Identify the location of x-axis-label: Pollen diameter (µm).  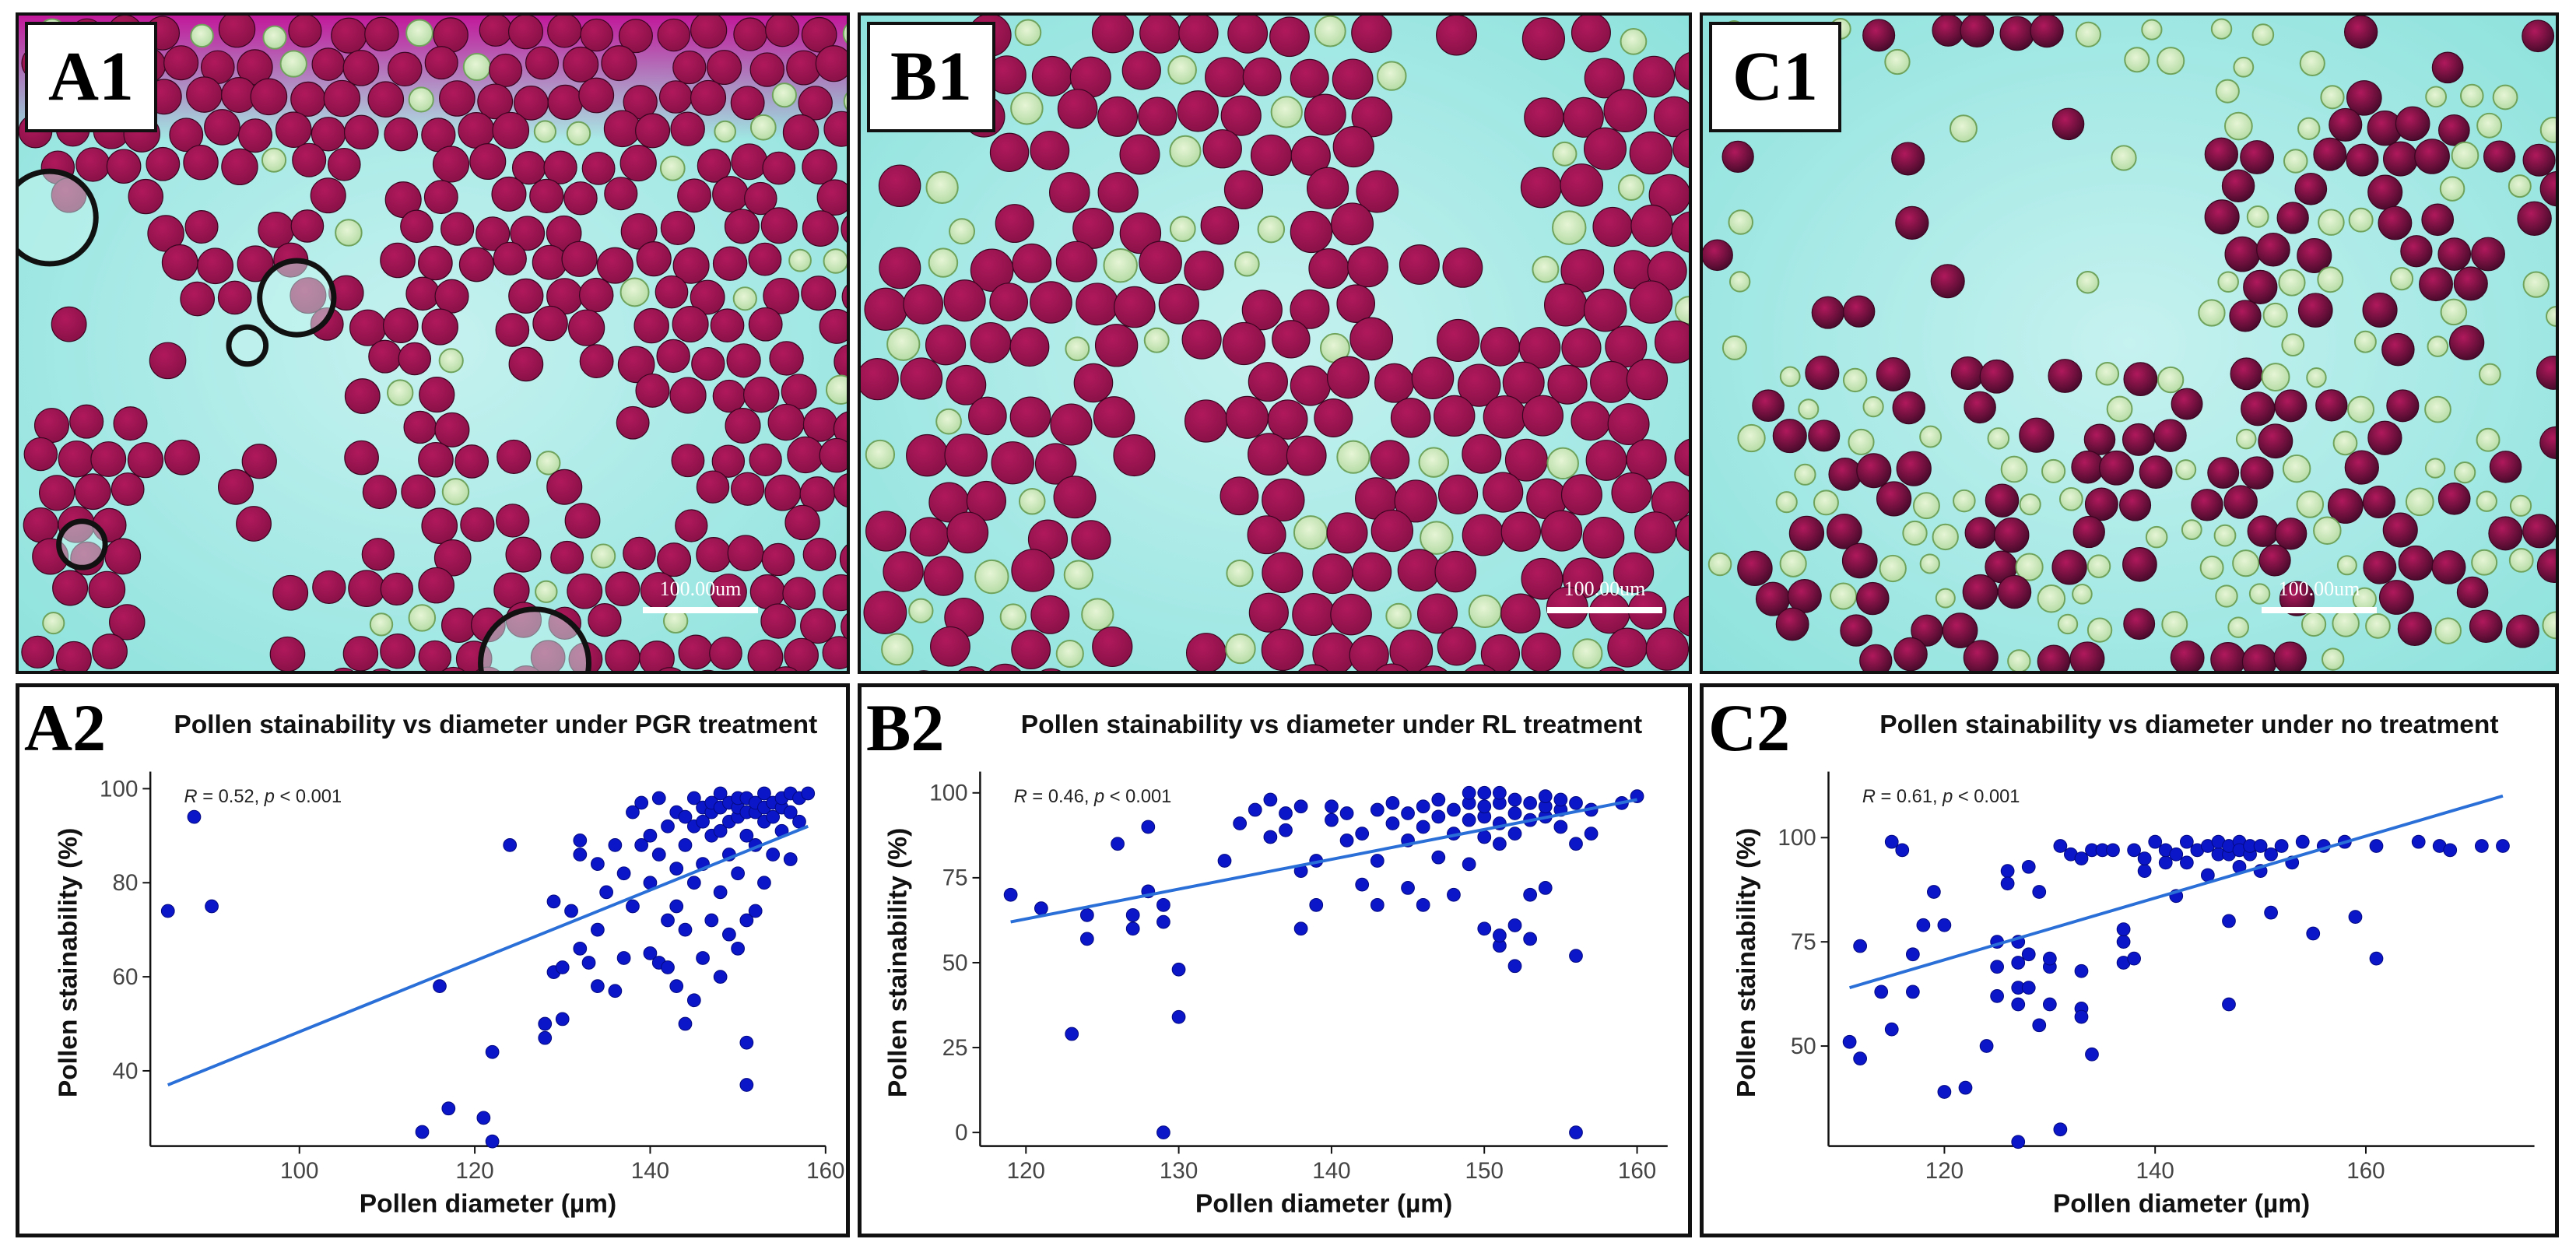
(1324, 1203).